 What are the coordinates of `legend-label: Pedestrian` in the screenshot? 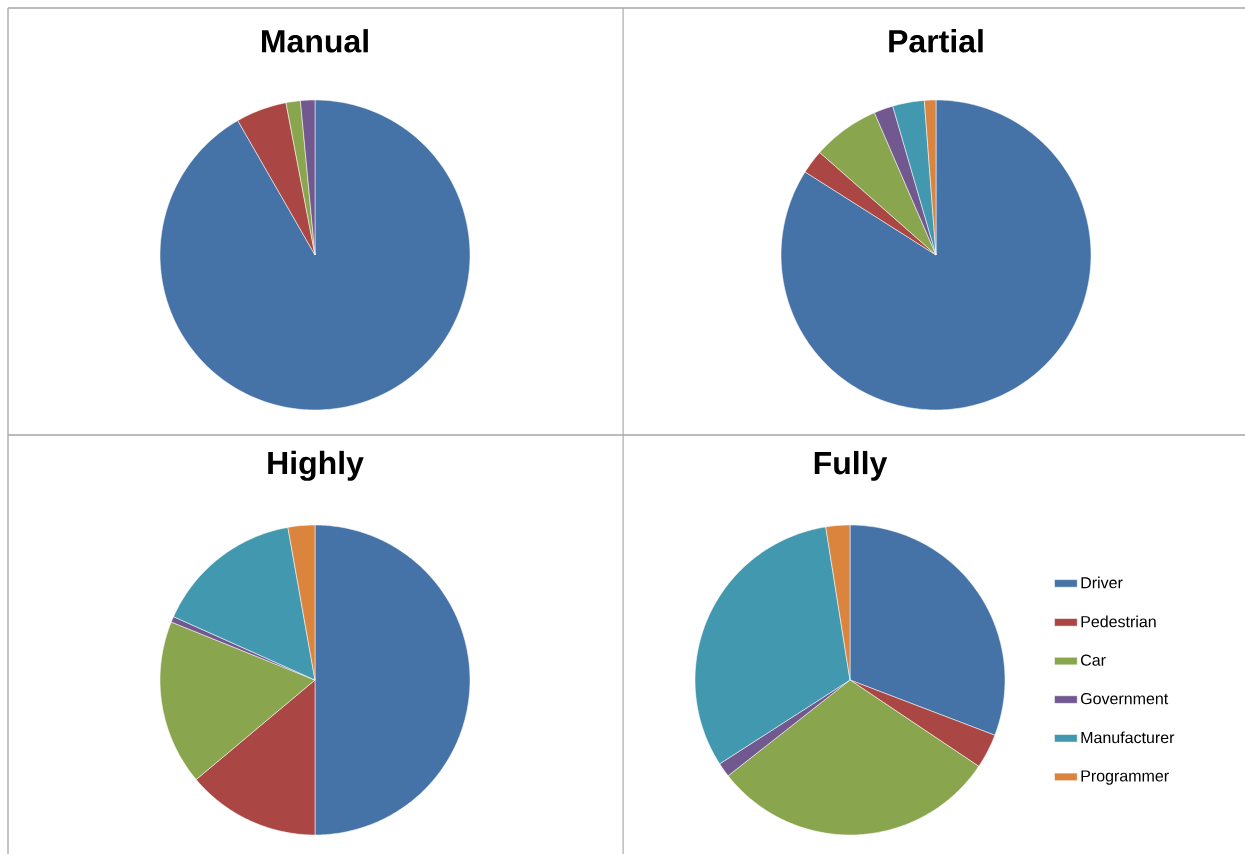 It's located at (1118, 621).